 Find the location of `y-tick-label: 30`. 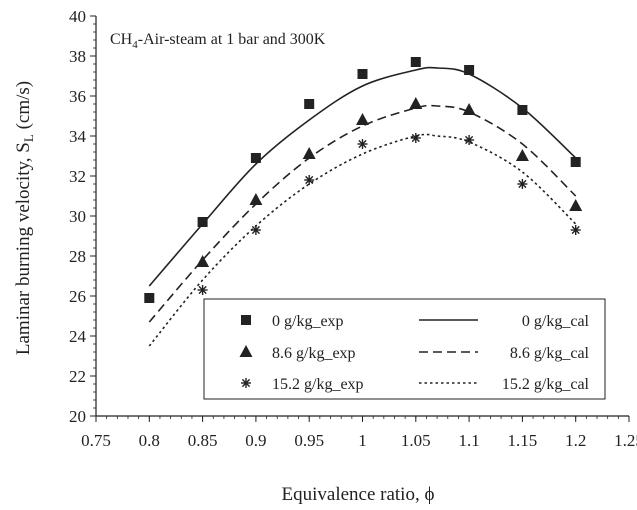

y-tick-label: 30 is located at coordinates (77, 216).